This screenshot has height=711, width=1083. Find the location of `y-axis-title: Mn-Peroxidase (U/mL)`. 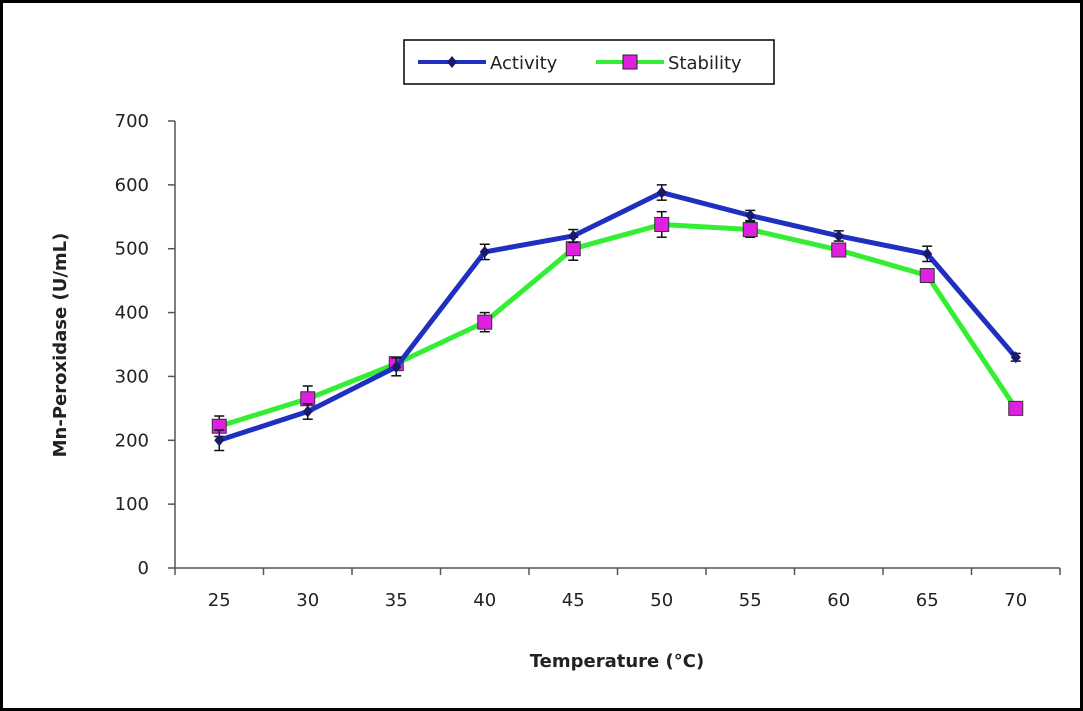

y-axis-title: Mn-Peroxidase (U/mL) is located at coordinates (60, 345).